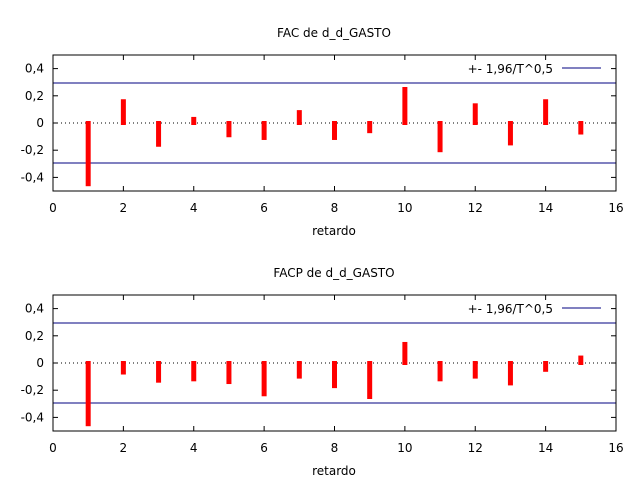 This screenshot has width=640, height=484. Describe the element at coordinates (334, 33) in the screenshot. I see `chart-title: FAC de d_d_GASTO` at that location.